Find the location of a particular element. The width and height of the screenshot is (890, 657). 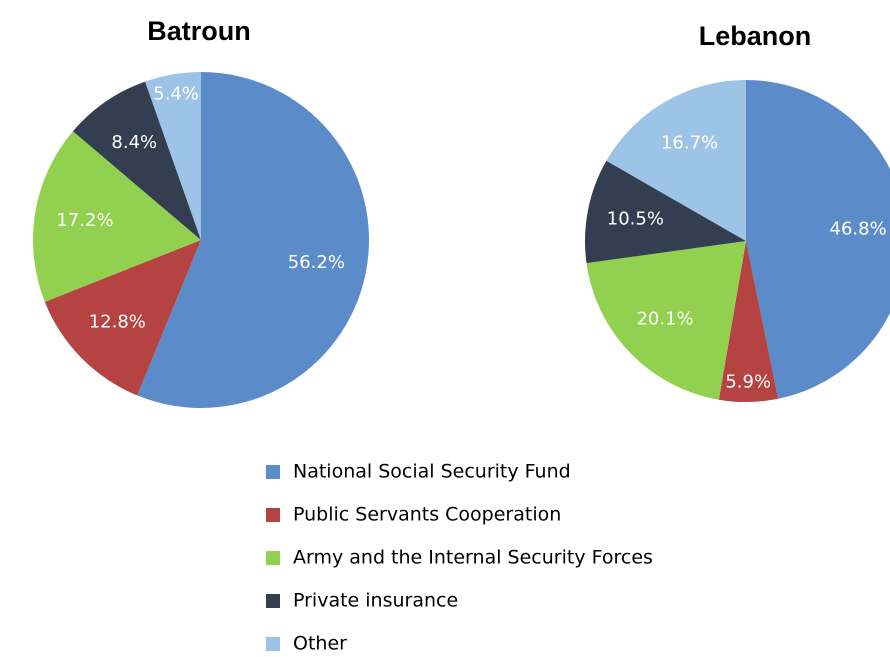

data-label: 8.4% is located at coordinates (134, 142).